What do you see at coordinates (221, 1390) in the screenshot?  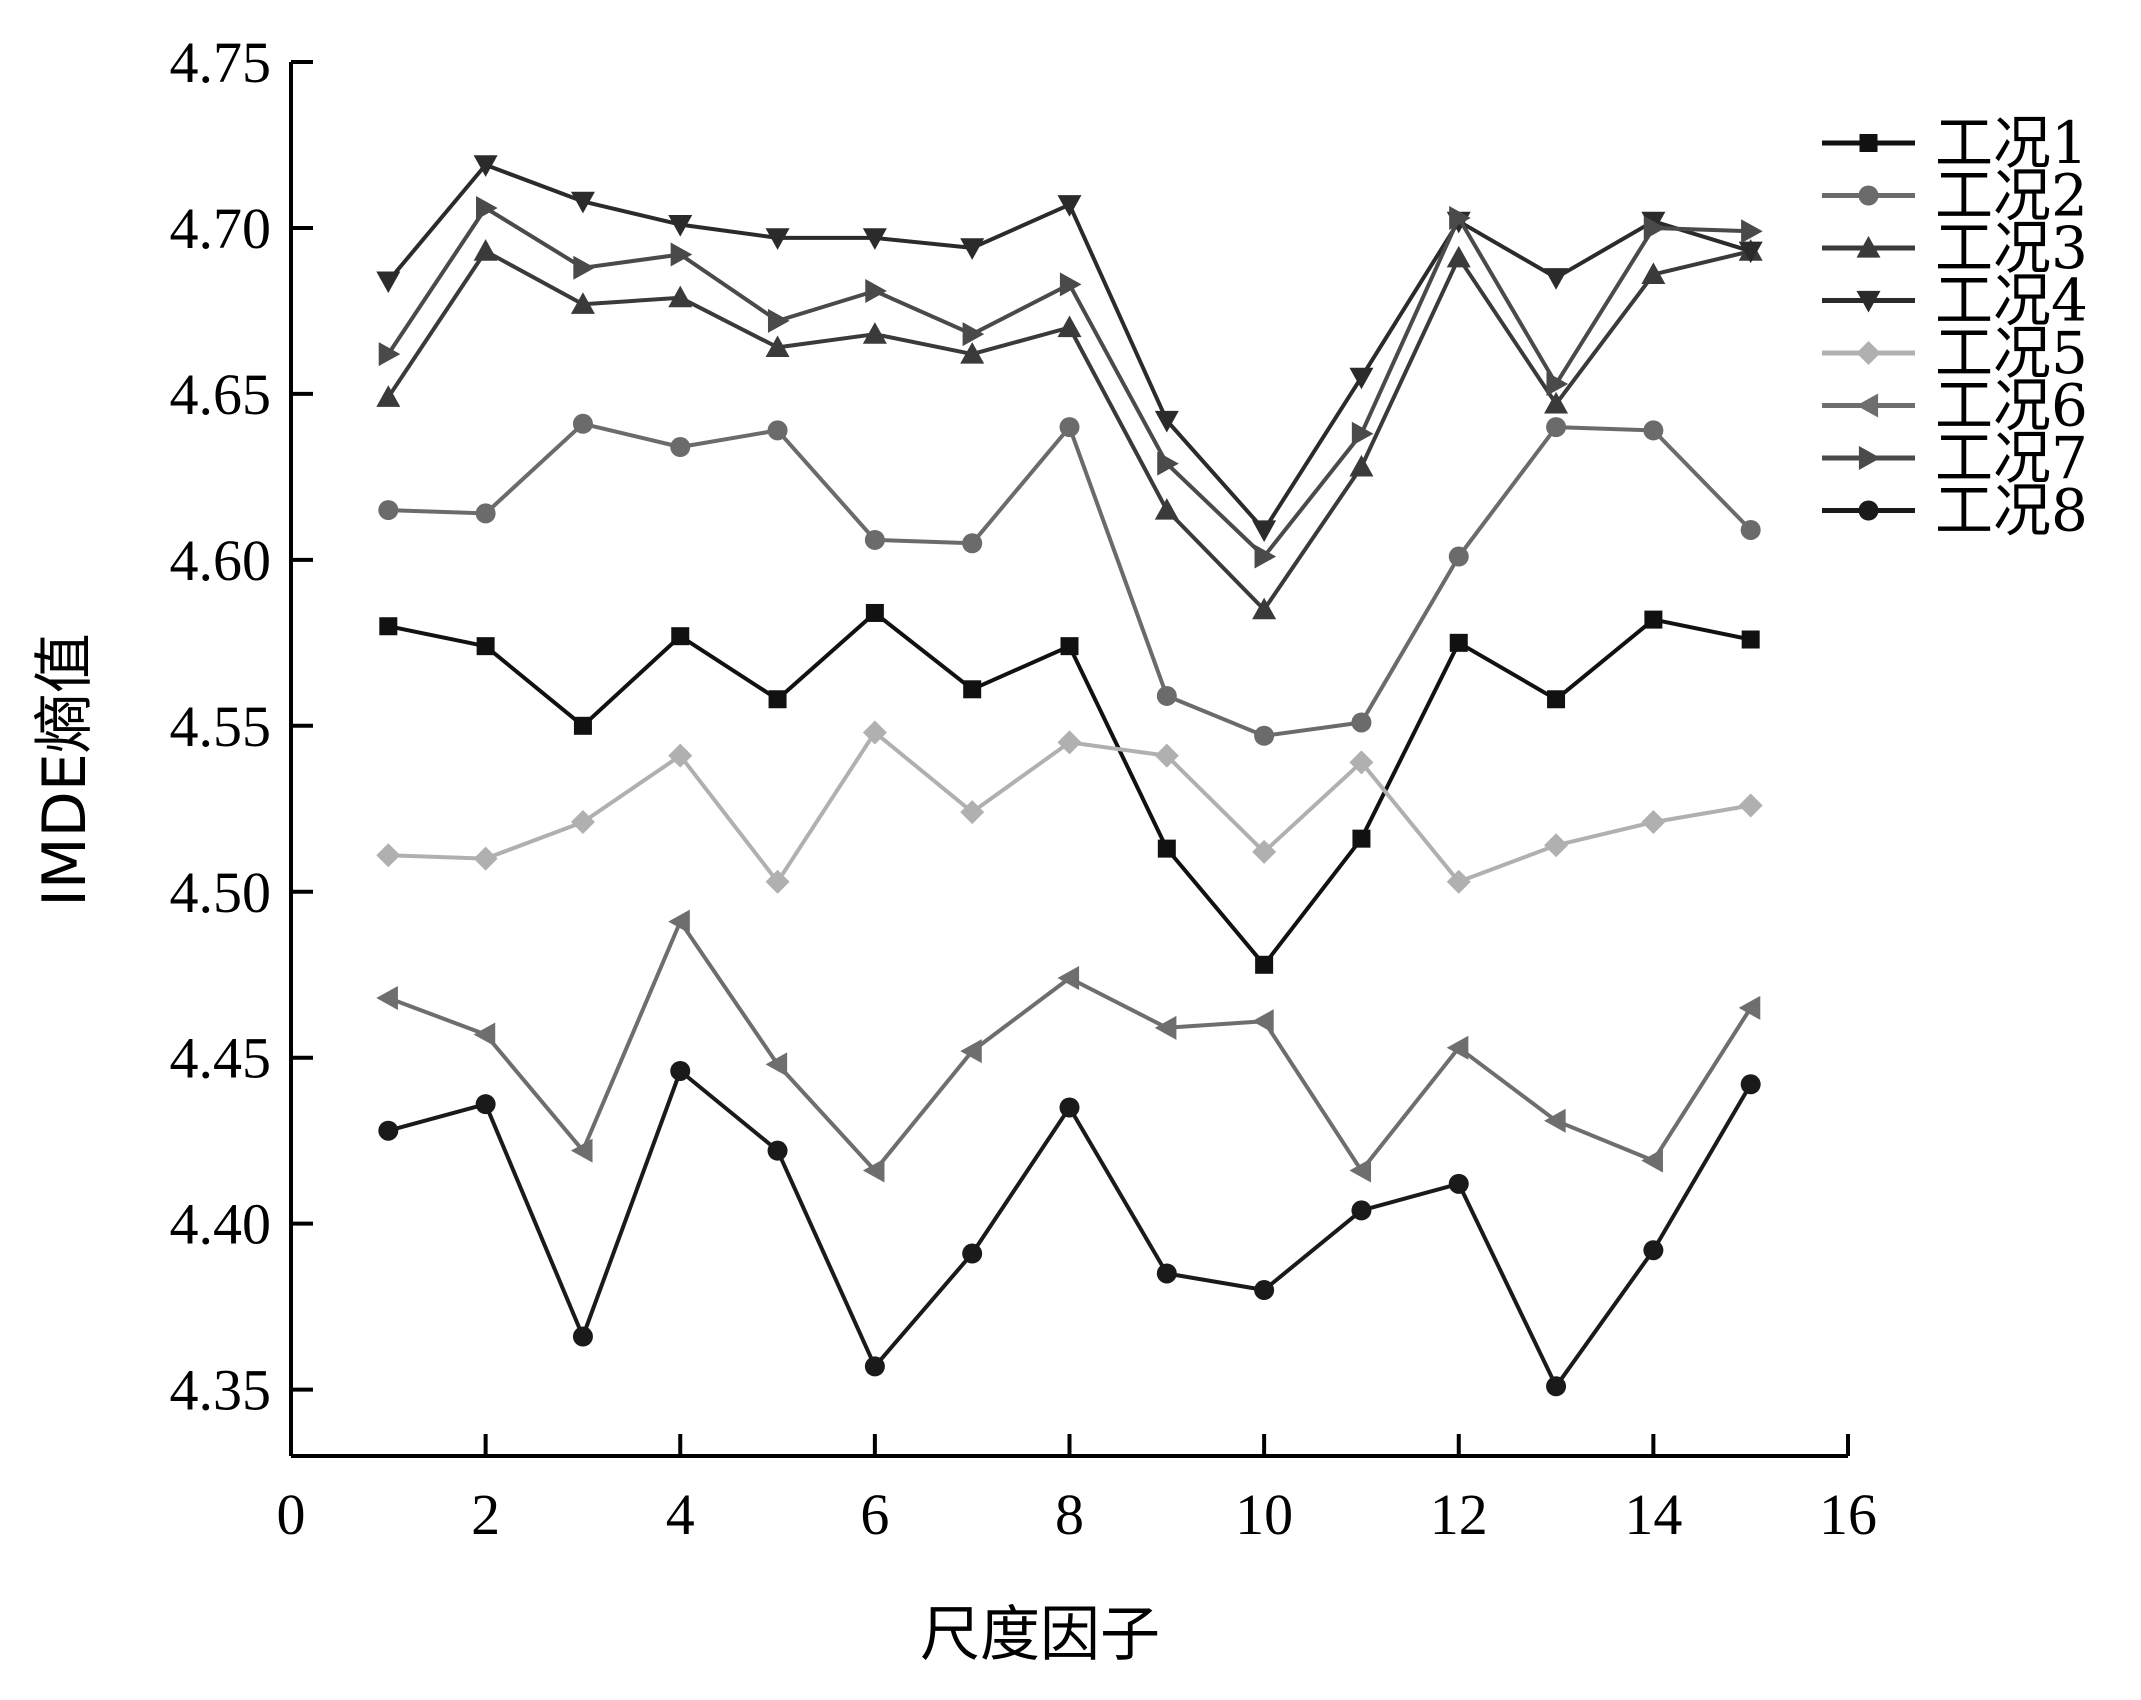 I see `y-tick-label: 4.35` at bounding box center [221, 1390].